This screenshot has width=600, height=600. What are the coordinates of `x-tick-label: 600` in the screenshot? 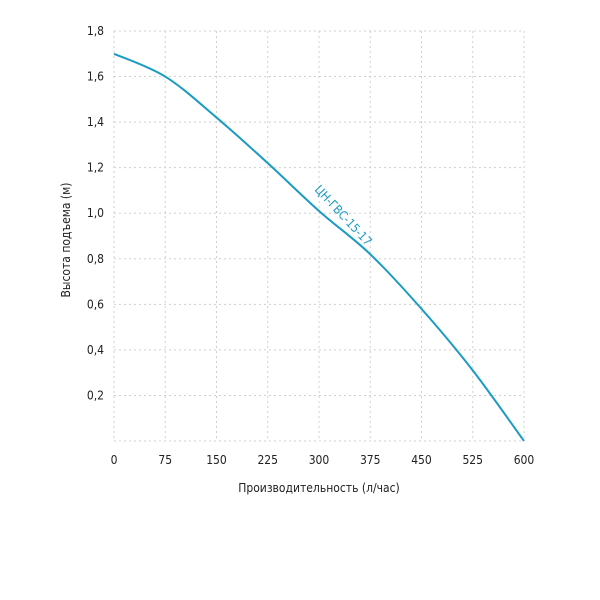 It's located at (524, 460).